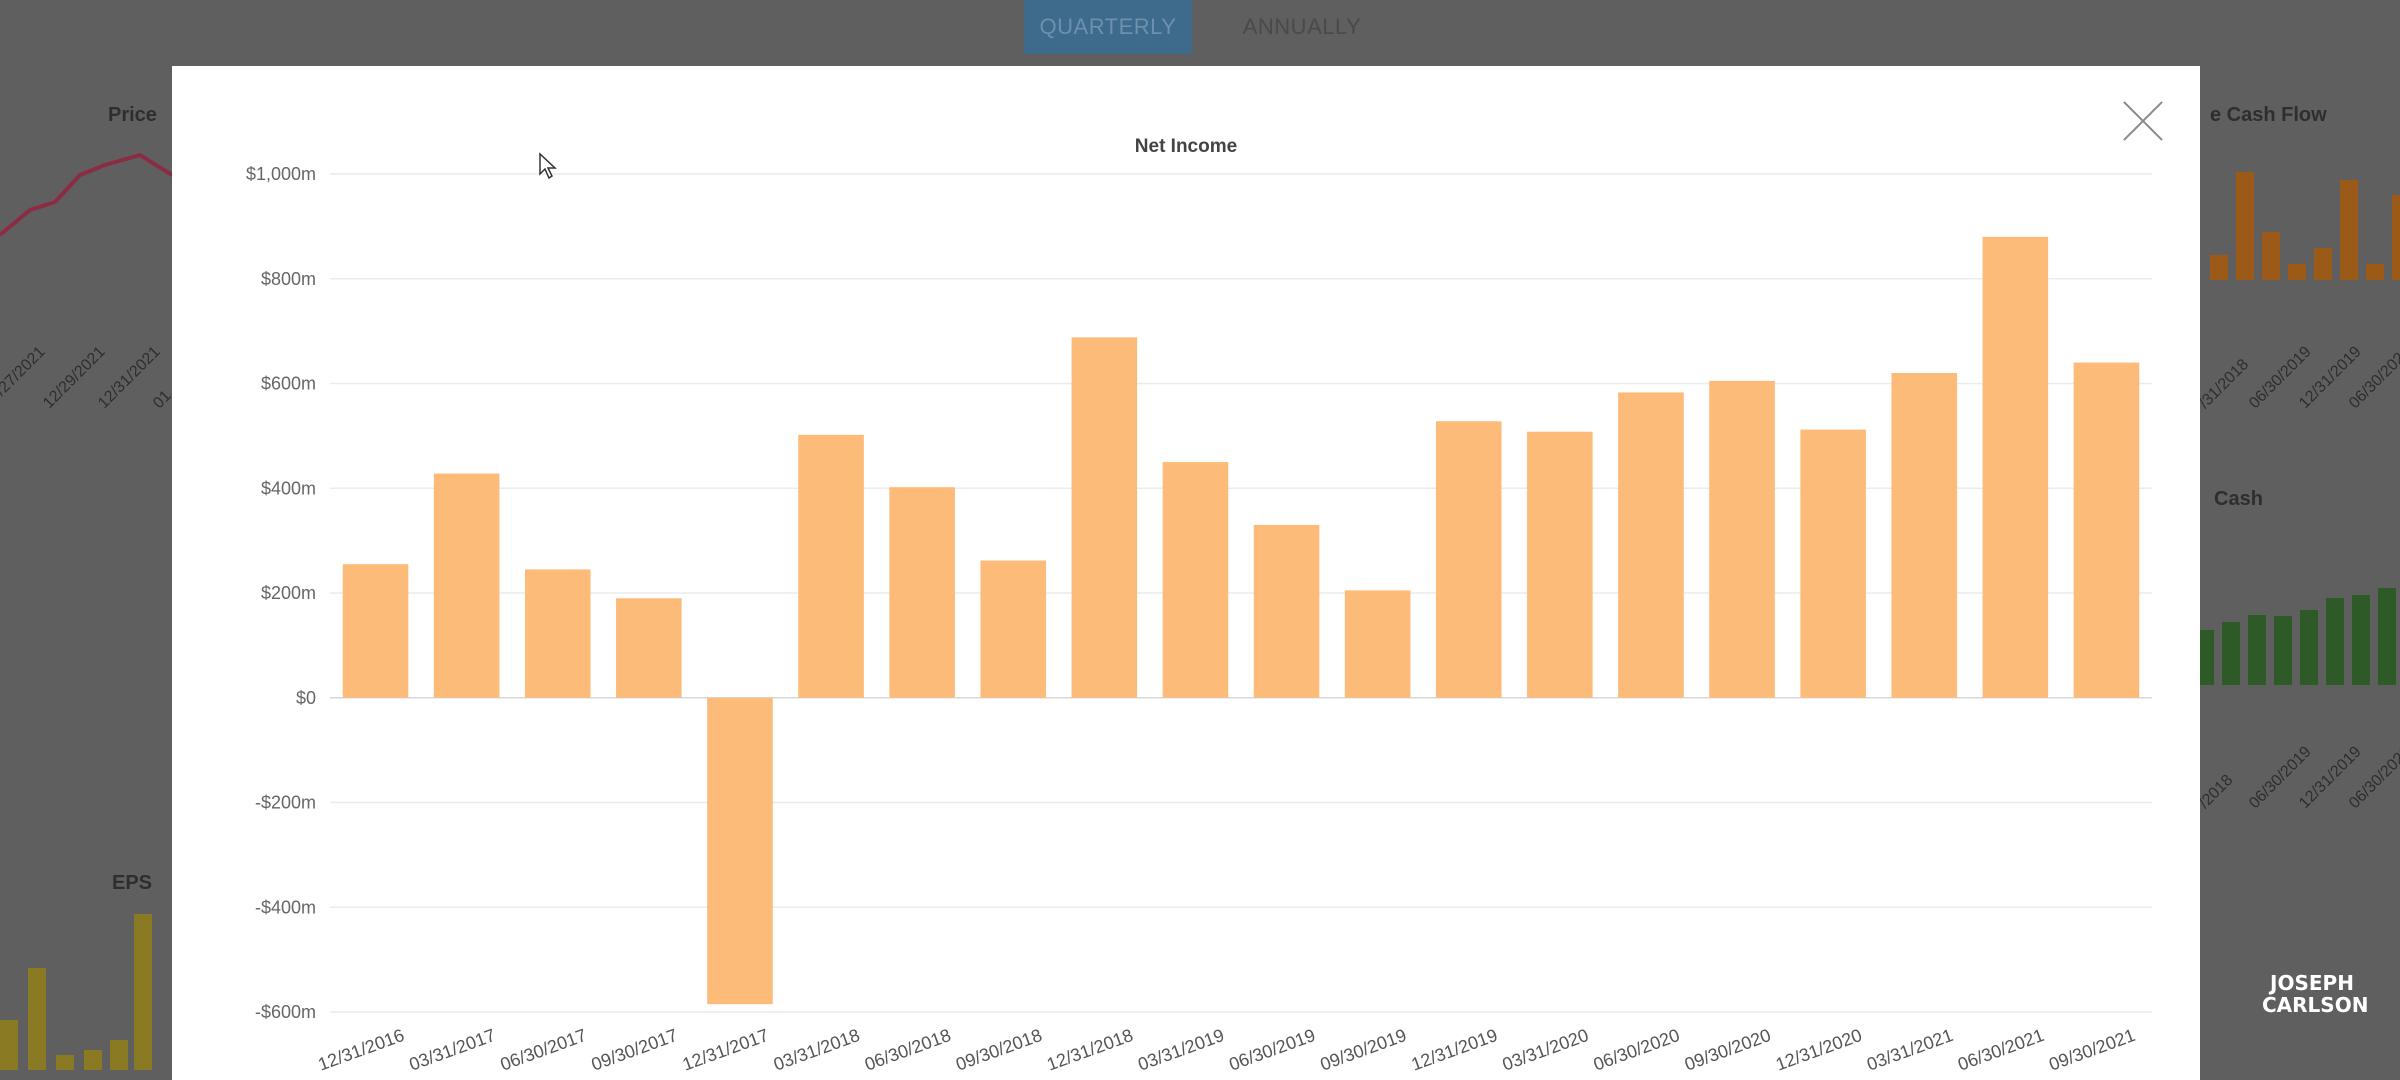 The image size is (2400, 1080). What do you see at coordinates (2224, 384) in the screenshot?
I see `cash-flow-date-label: /31/2018` at bounding box center [2224, 384].